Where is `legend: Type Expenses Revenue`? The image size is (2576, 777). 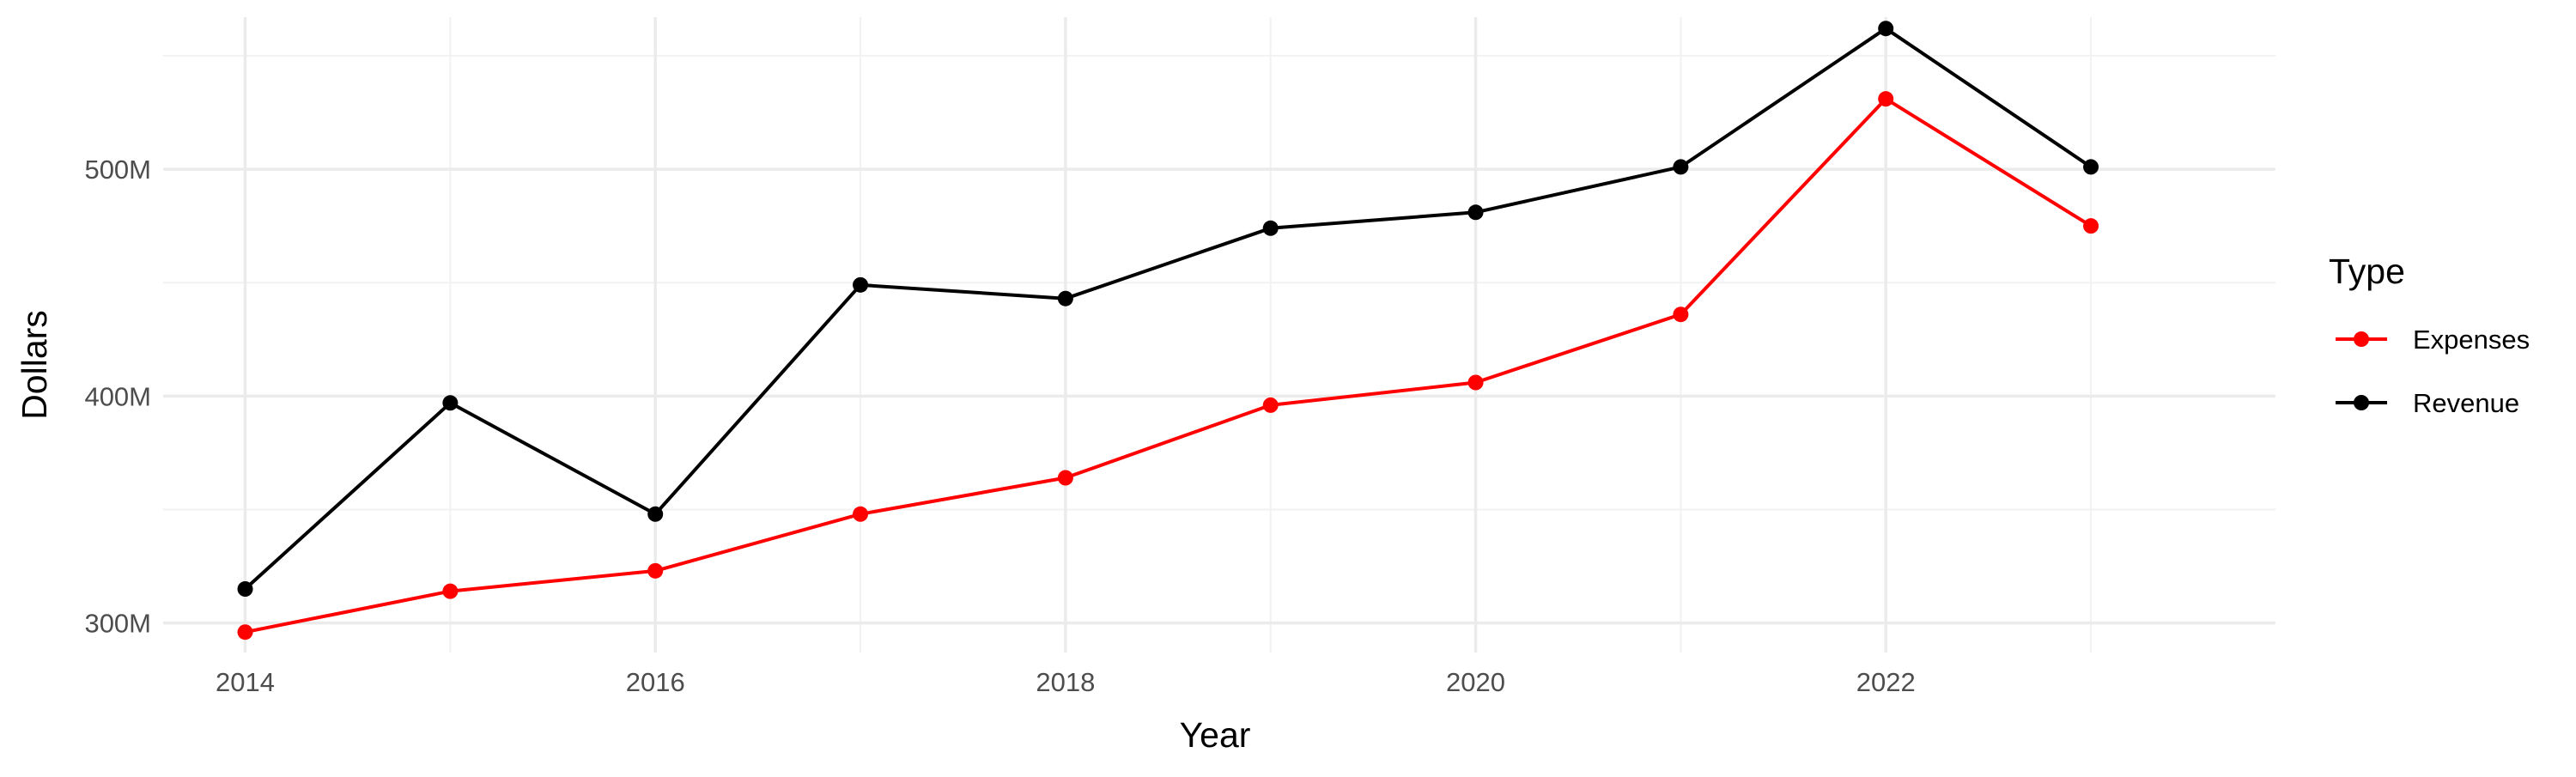
legend: Type Expenses Revenue is located at coordinates (2429, 335).